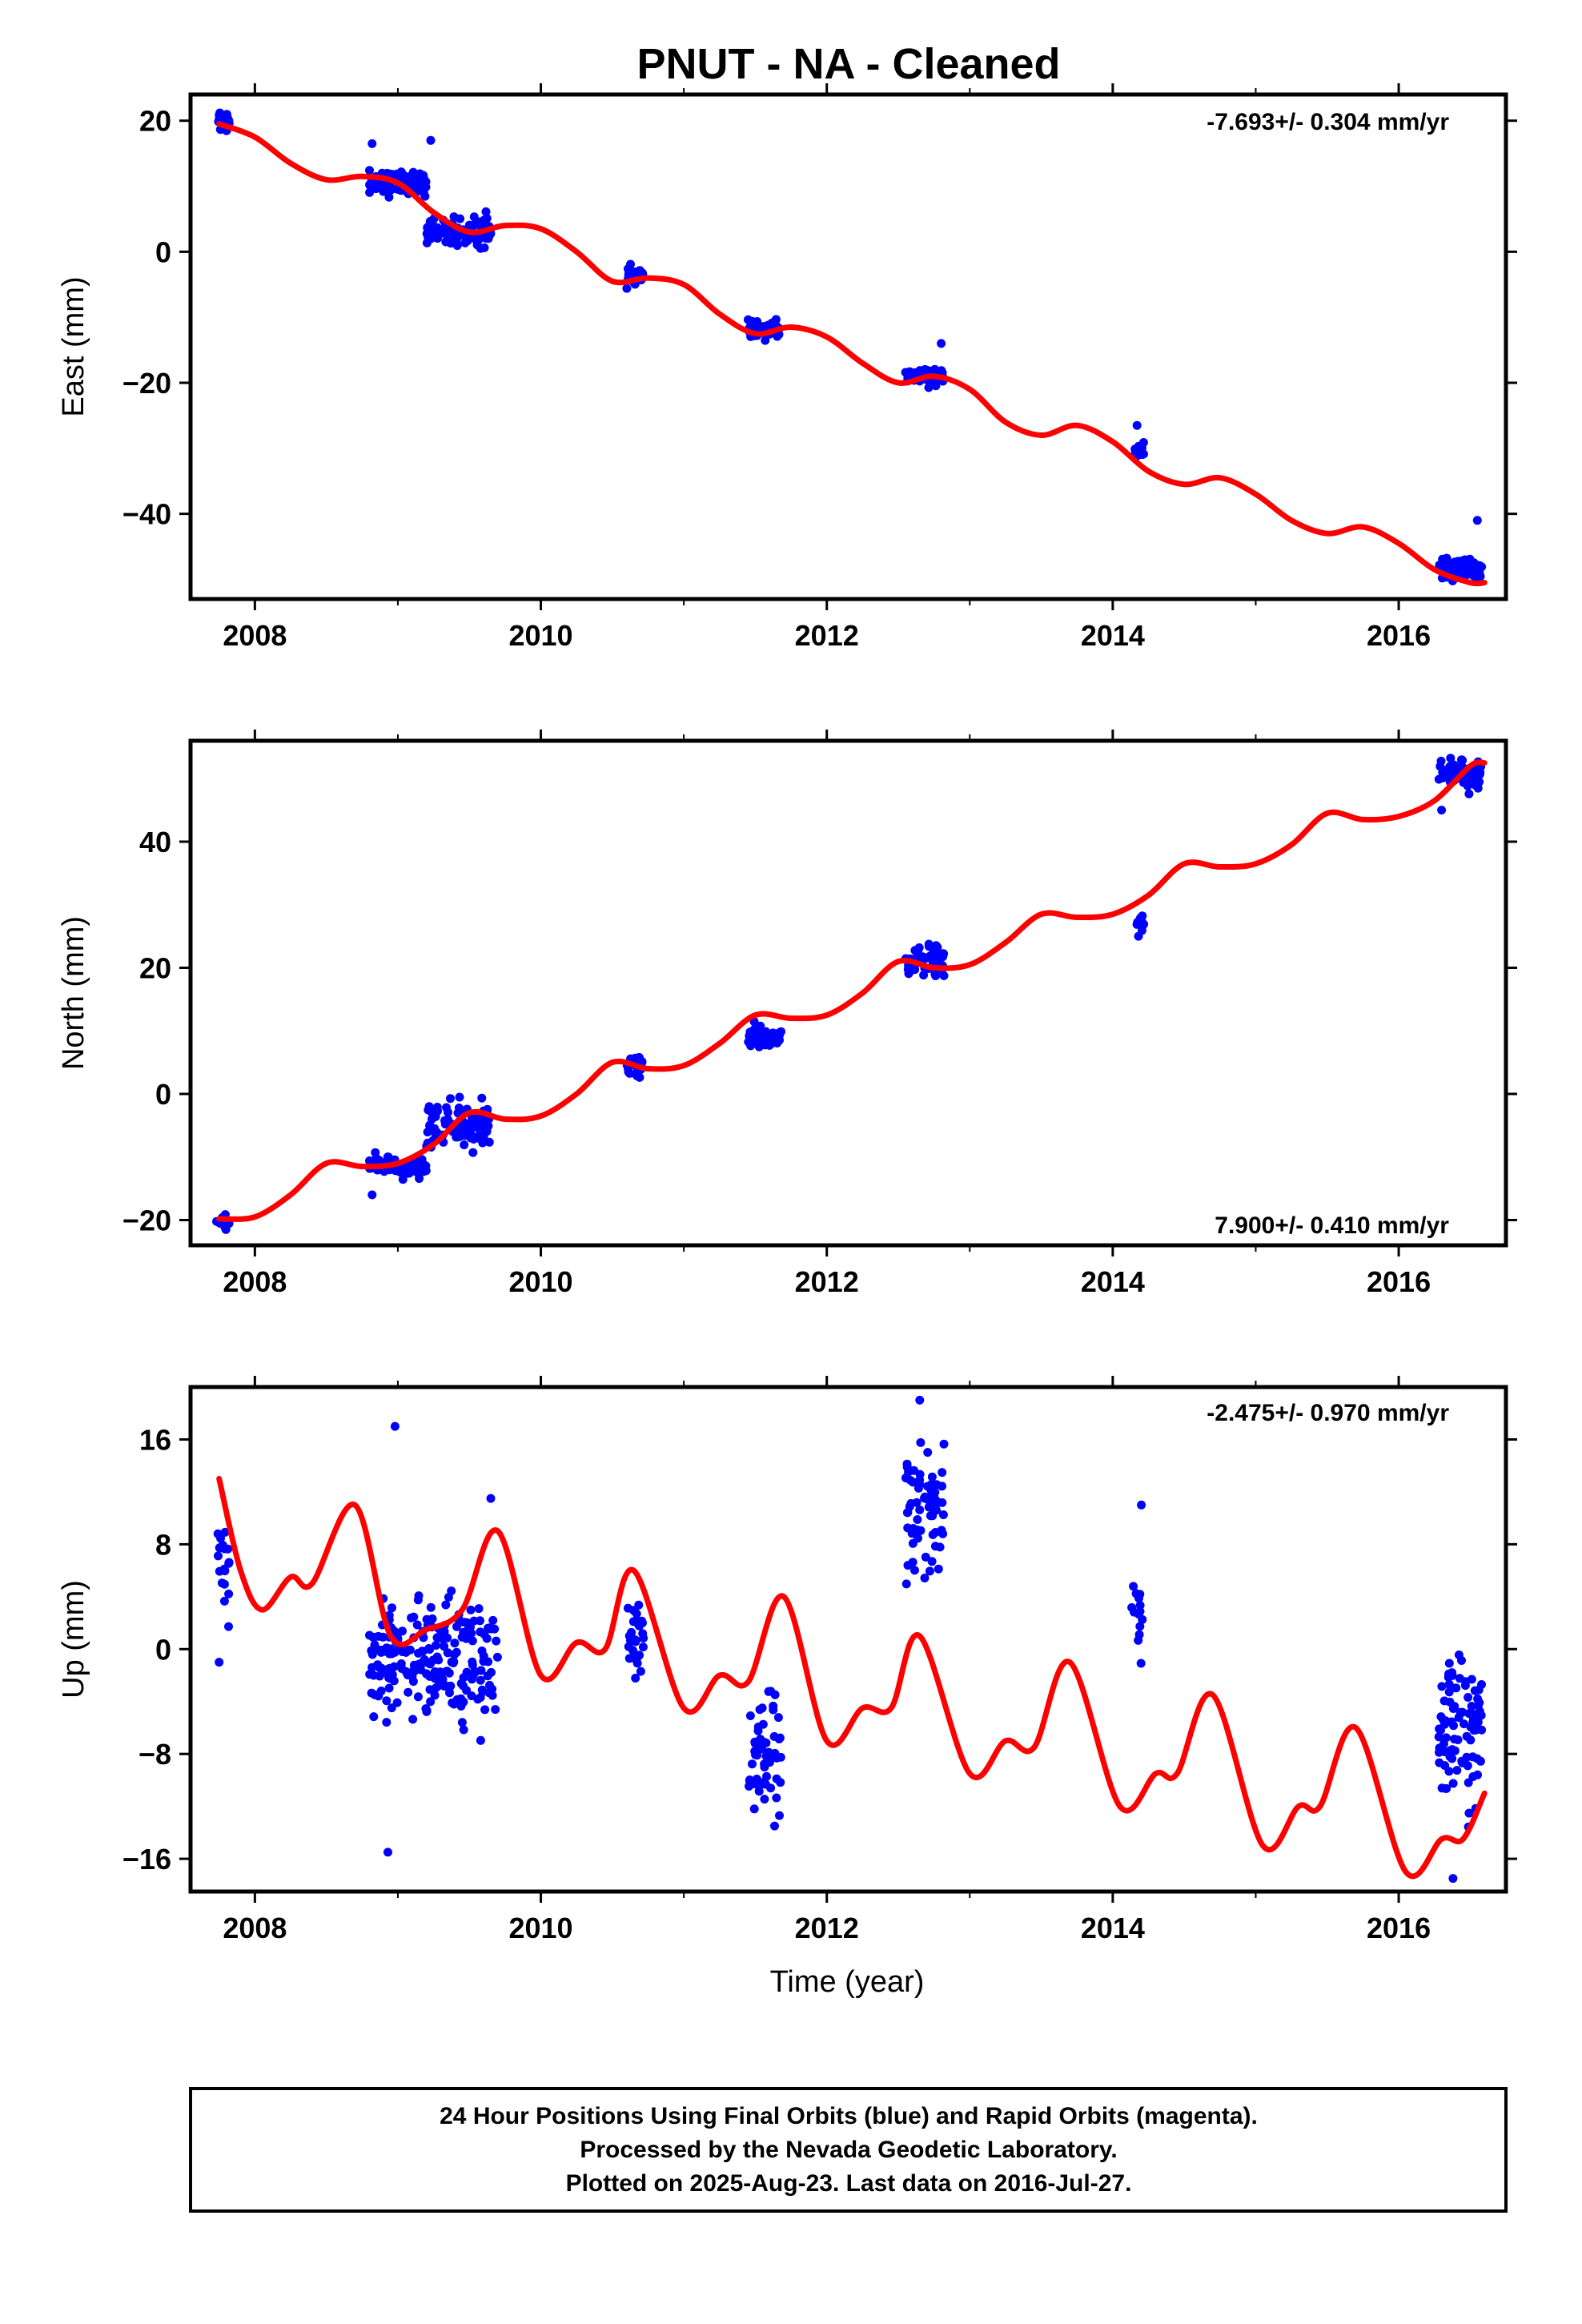  What do you see at coordinates (155, 842) in the screenshot?
I see `north-y-tick-label: 40` at bounding box center [155, 842].